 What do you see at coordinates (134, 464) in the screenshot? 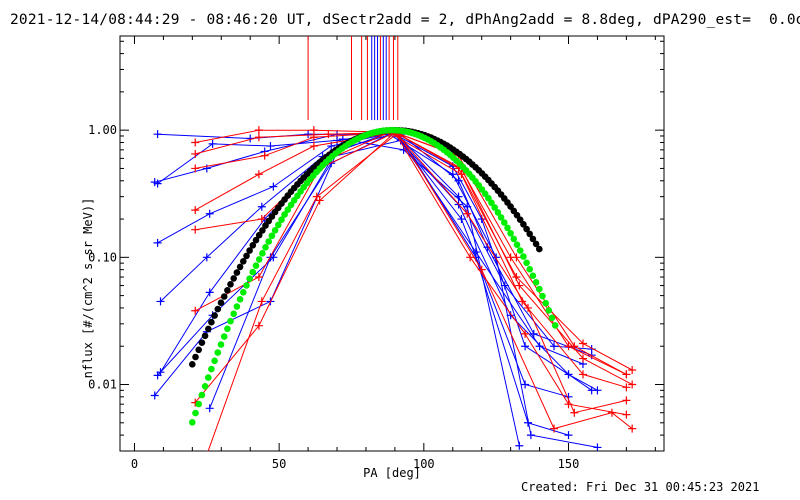
I see `x-tick-label: 0` at bounding box center [134, 464].